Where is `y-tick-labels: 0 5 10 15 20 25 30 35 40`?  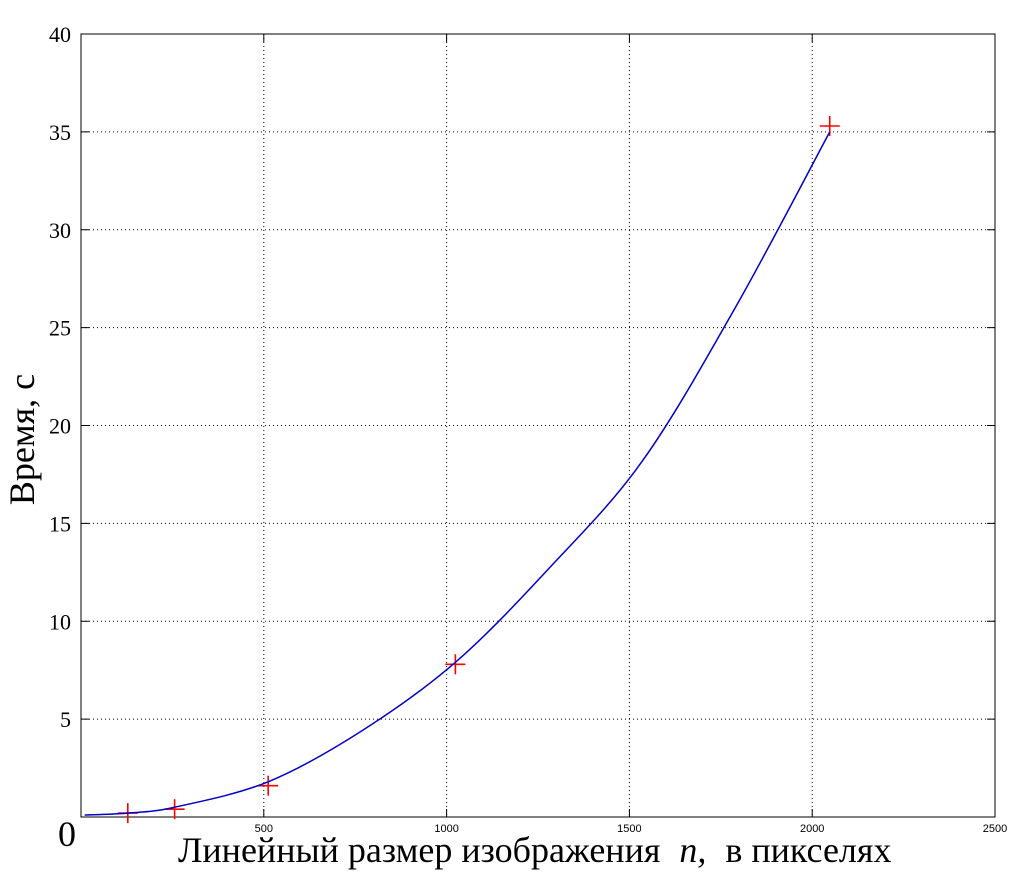 y-tick-labels: 0 5 10 15 20 25 30 35 40 is located at coordinates (62, 438).